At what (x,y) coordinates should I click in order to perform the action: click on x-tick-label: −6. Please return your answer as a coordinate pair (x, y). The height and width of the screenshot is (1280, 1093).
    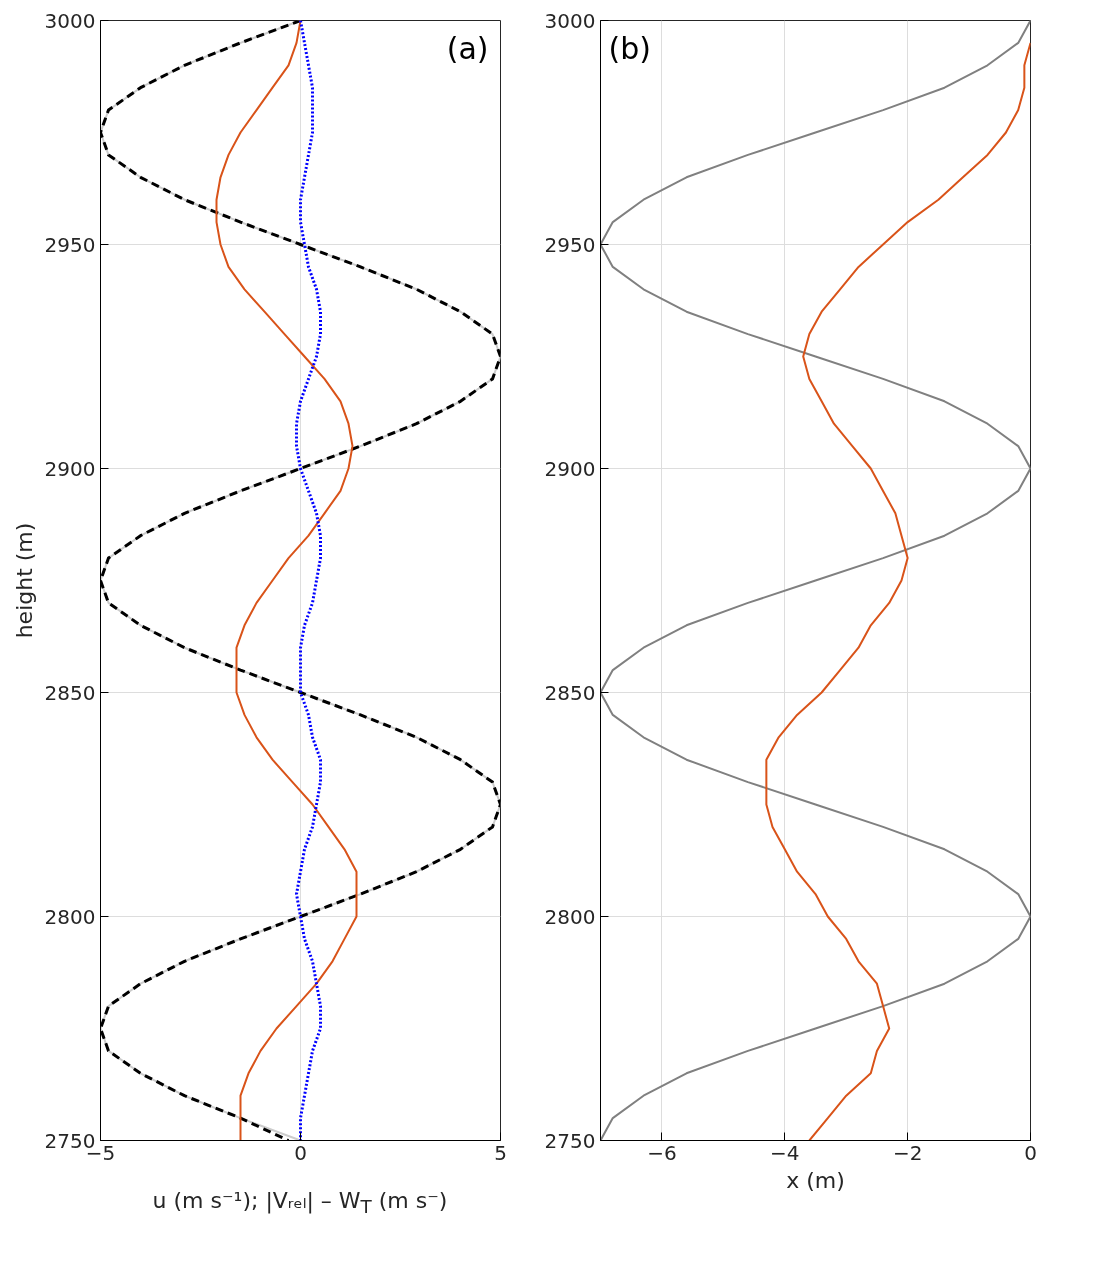
    Looking at the image, I should click on (662, 1152).